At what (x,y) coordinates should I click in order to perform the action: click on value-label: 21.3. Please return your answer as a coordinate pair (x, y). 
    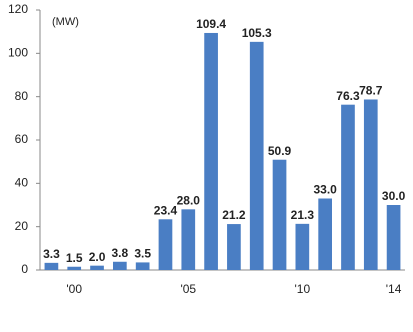
    Looking at the image, I should click on (303, 215).